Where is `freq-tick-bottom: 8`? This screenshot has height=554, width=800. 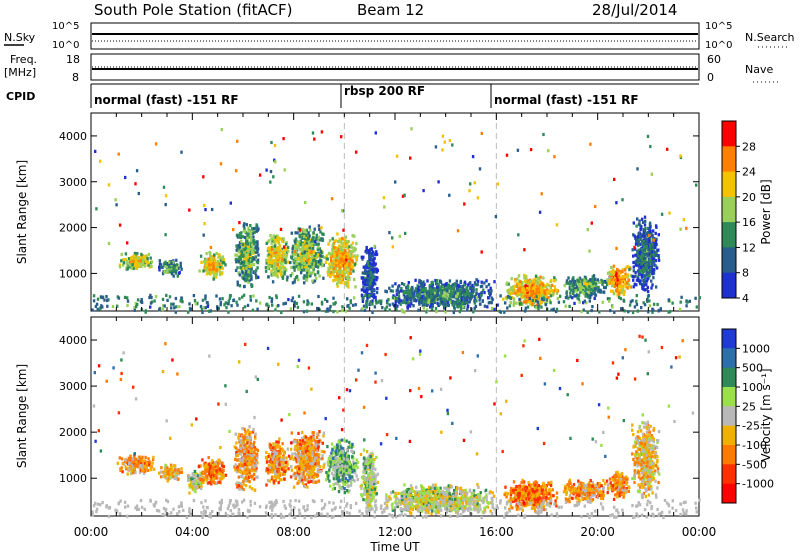
freq-tick-bottom: 8 is located at coordinates (75, 77).